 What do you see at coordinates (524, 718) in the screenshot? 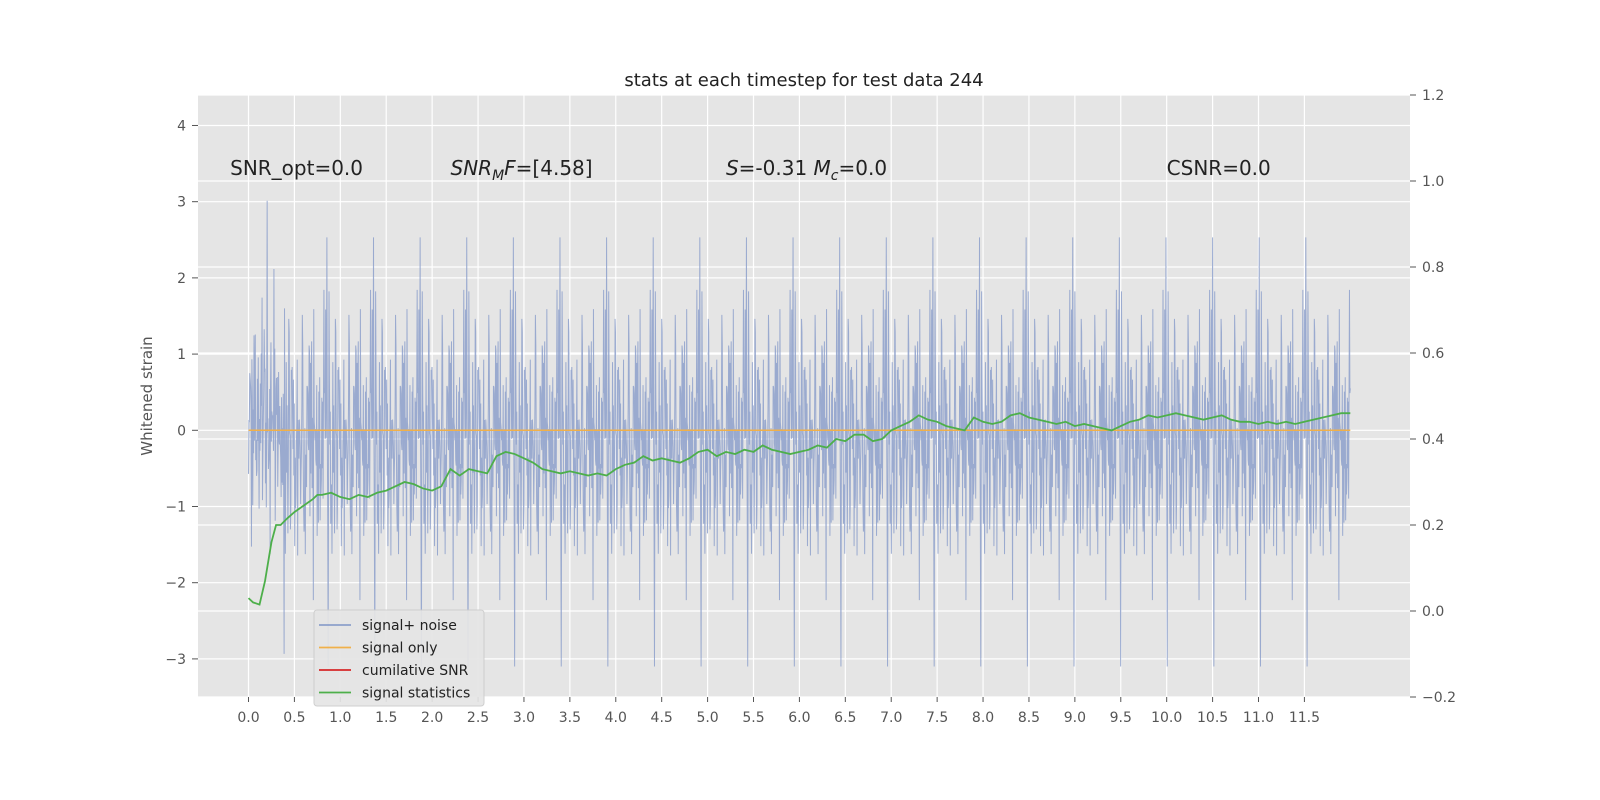
I see `x-tick-label: 3.0` at bounding box center [524, 718].